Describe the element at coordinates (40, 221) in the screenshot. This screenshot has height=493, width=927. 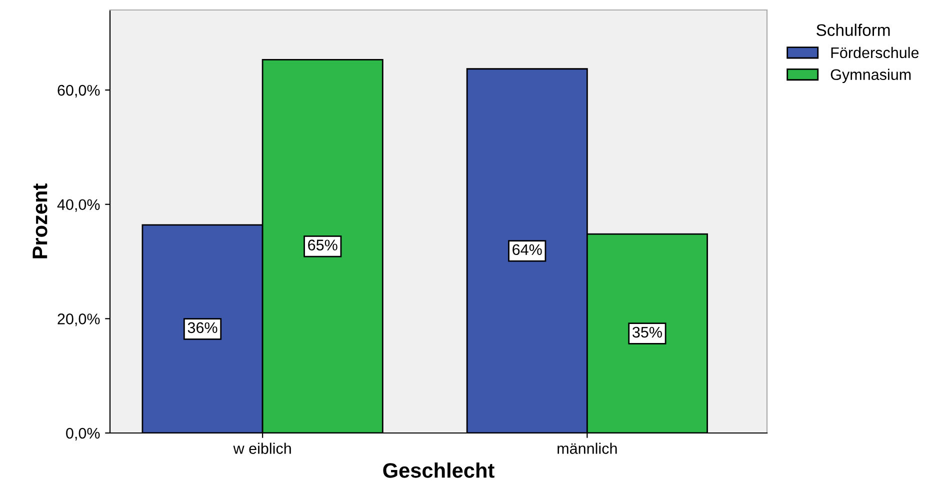
I see `y-axis-title: Prozent` at that location.